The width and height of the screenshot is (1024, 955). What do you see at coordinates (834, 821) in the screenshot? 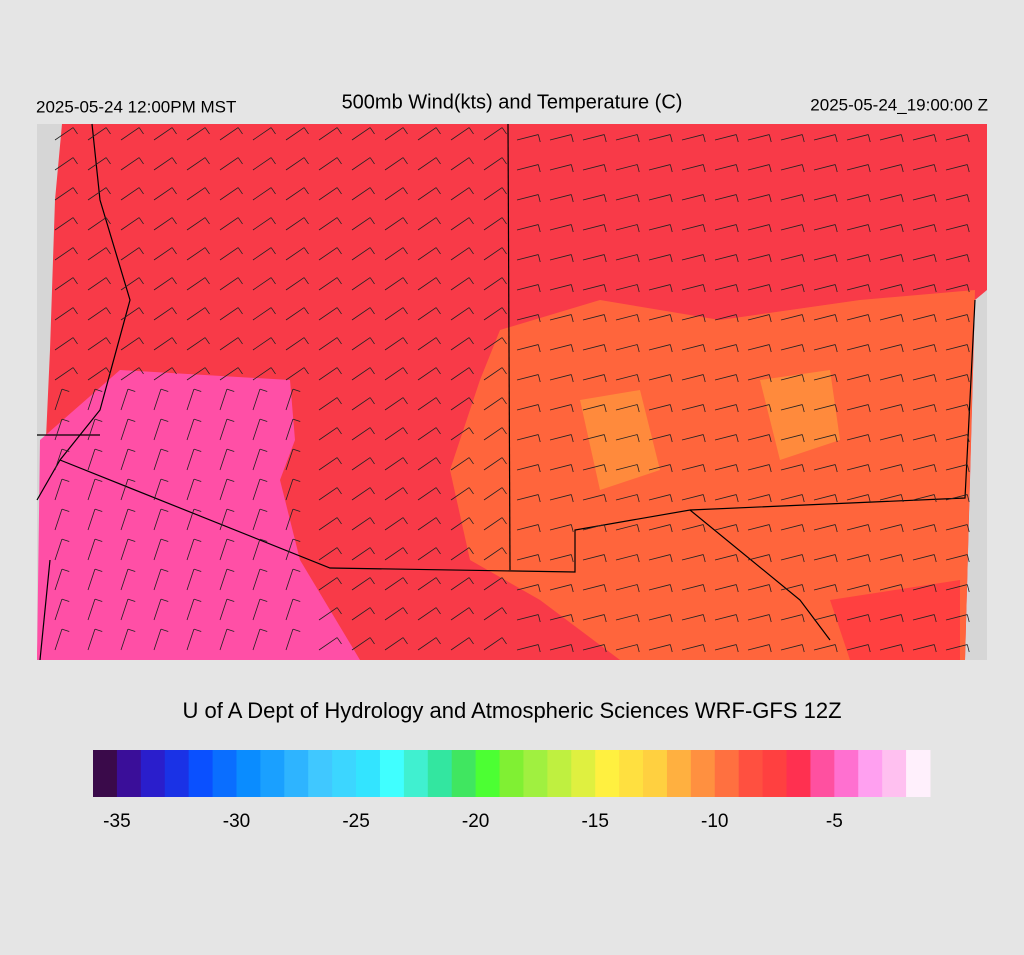
I see `colorbar-tick-label: -5` at bounding box center [834, 821].